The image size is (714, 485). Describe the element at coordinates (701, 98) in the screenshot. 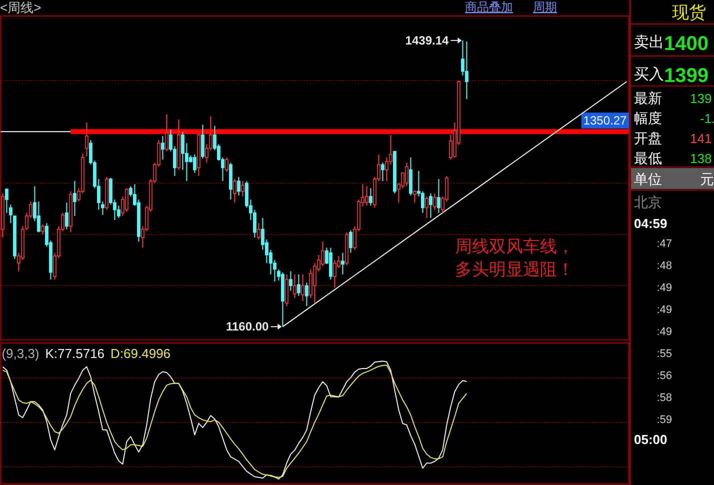

I see `text: 139` at that location.